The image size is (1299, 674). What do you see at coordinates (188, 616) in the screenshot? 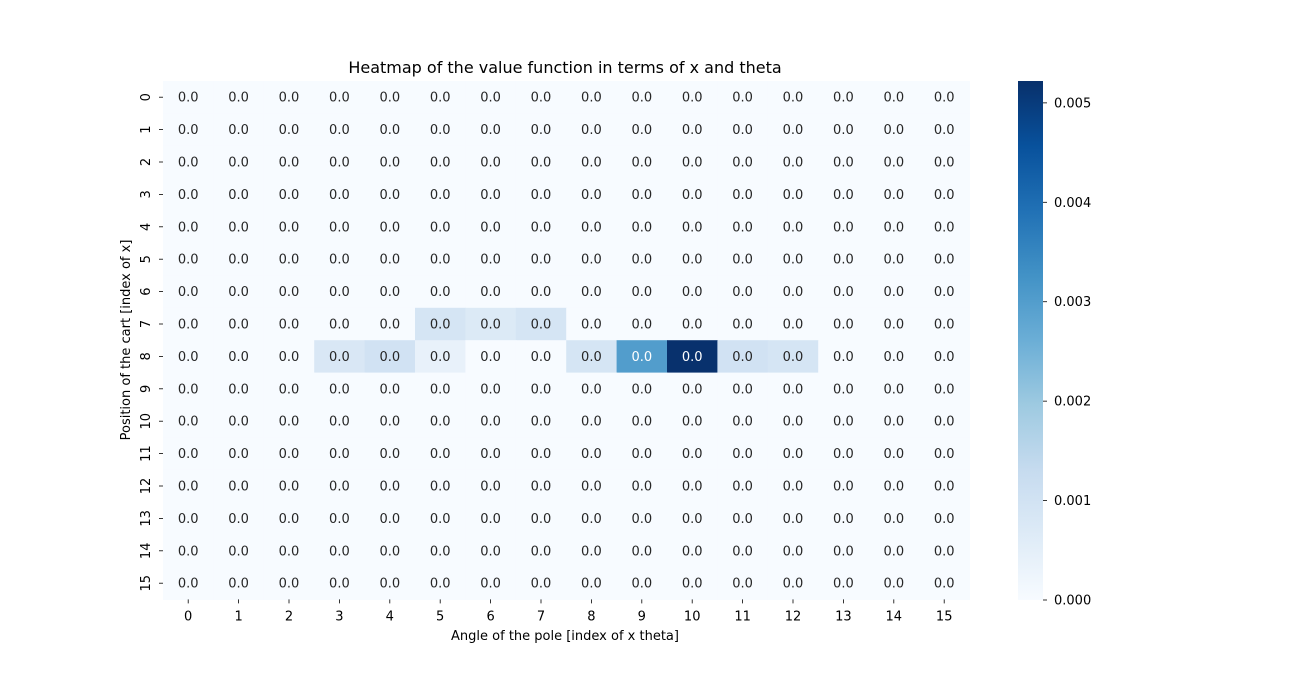
I see `x-tick-label: 0` at bounding box center [188, 616].